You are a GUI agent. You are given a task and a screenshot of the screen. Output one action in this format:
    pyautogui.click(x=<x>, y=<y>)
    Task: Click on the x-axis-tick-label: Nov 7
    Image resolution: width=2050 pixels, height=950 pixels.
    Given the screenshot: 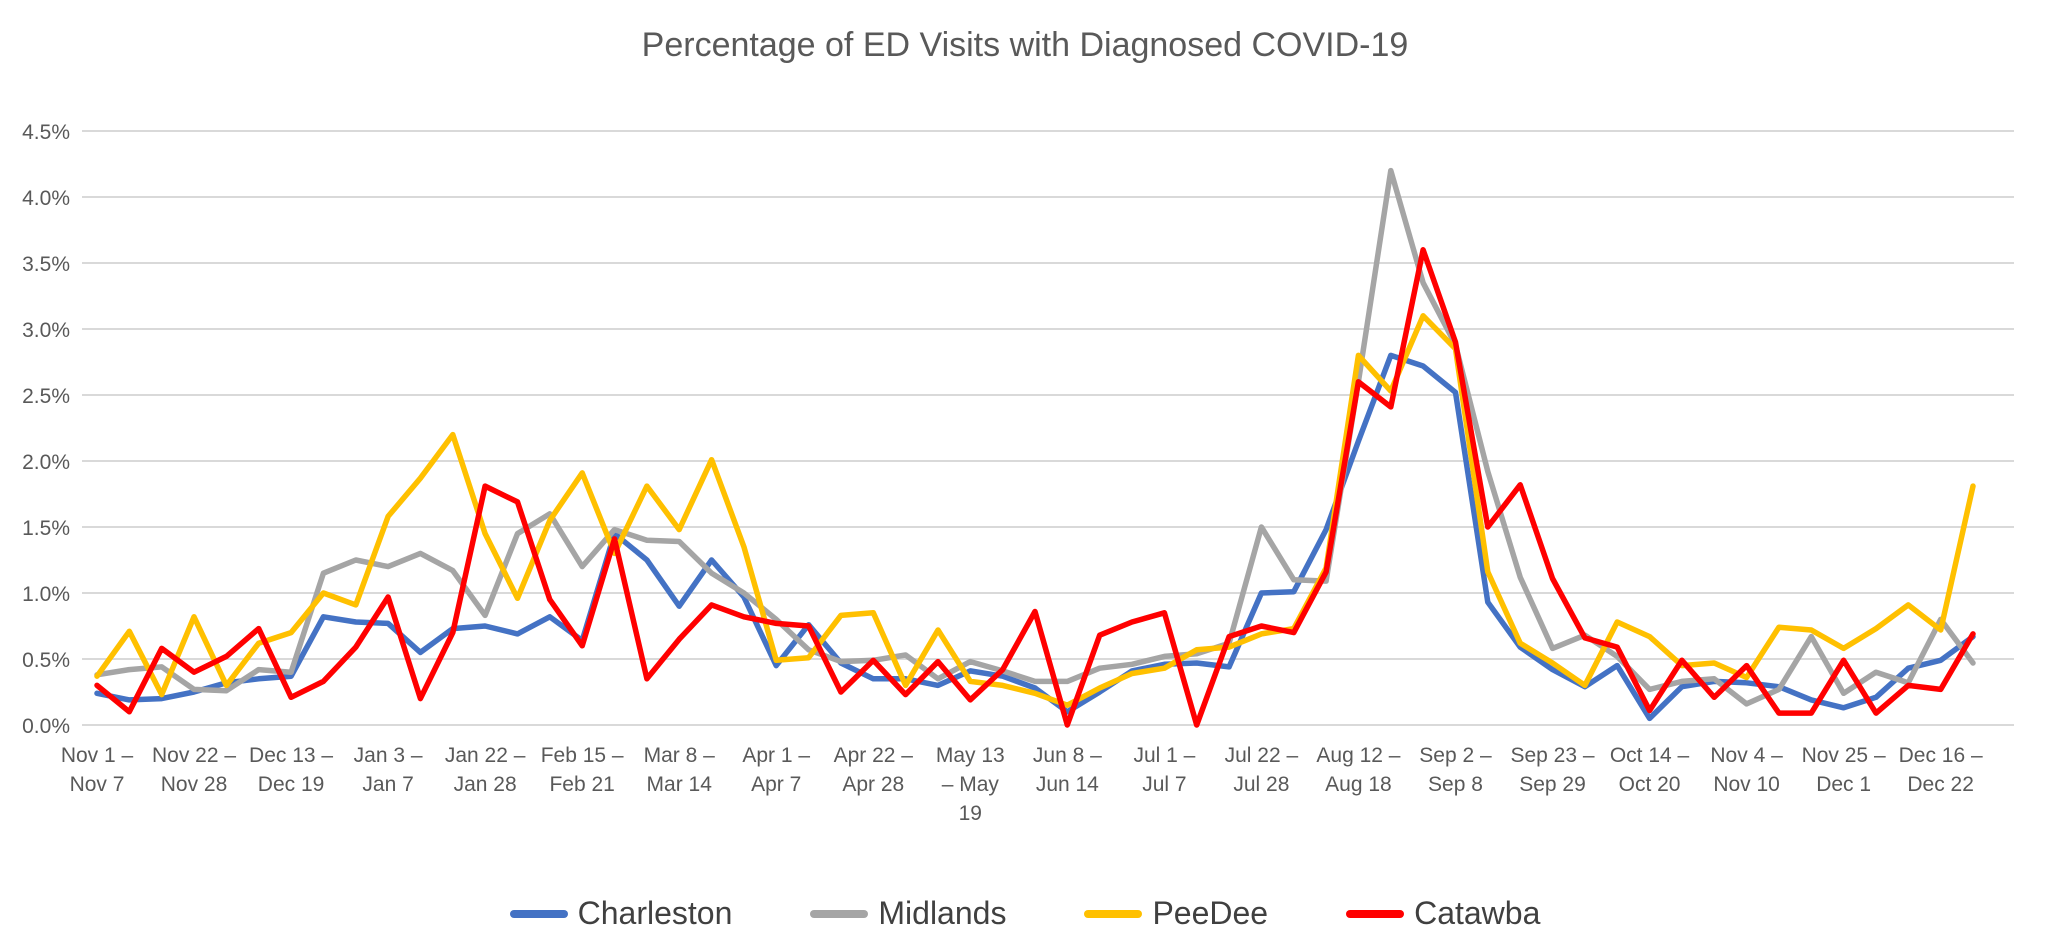 What is the action you would take?
    pyautogui.click(x=97, y=784)
    